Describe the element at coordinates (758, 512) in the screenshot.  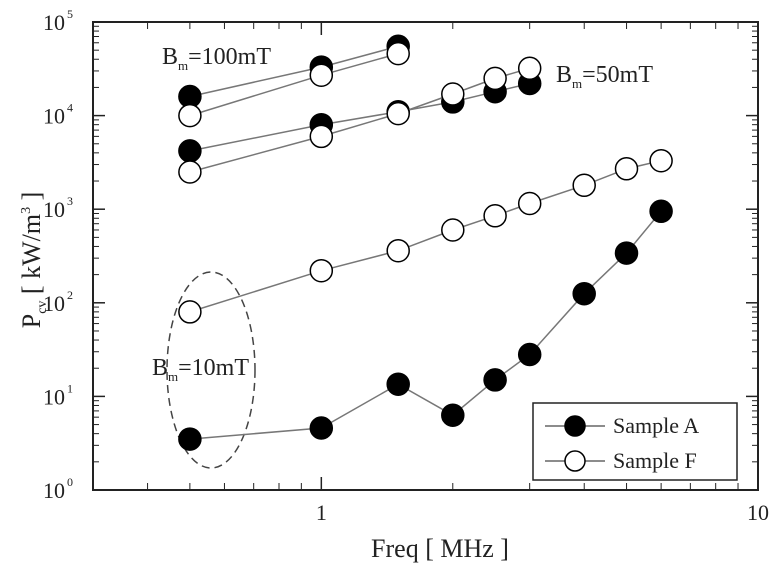
I see `x-tick-label: 10` at that location.